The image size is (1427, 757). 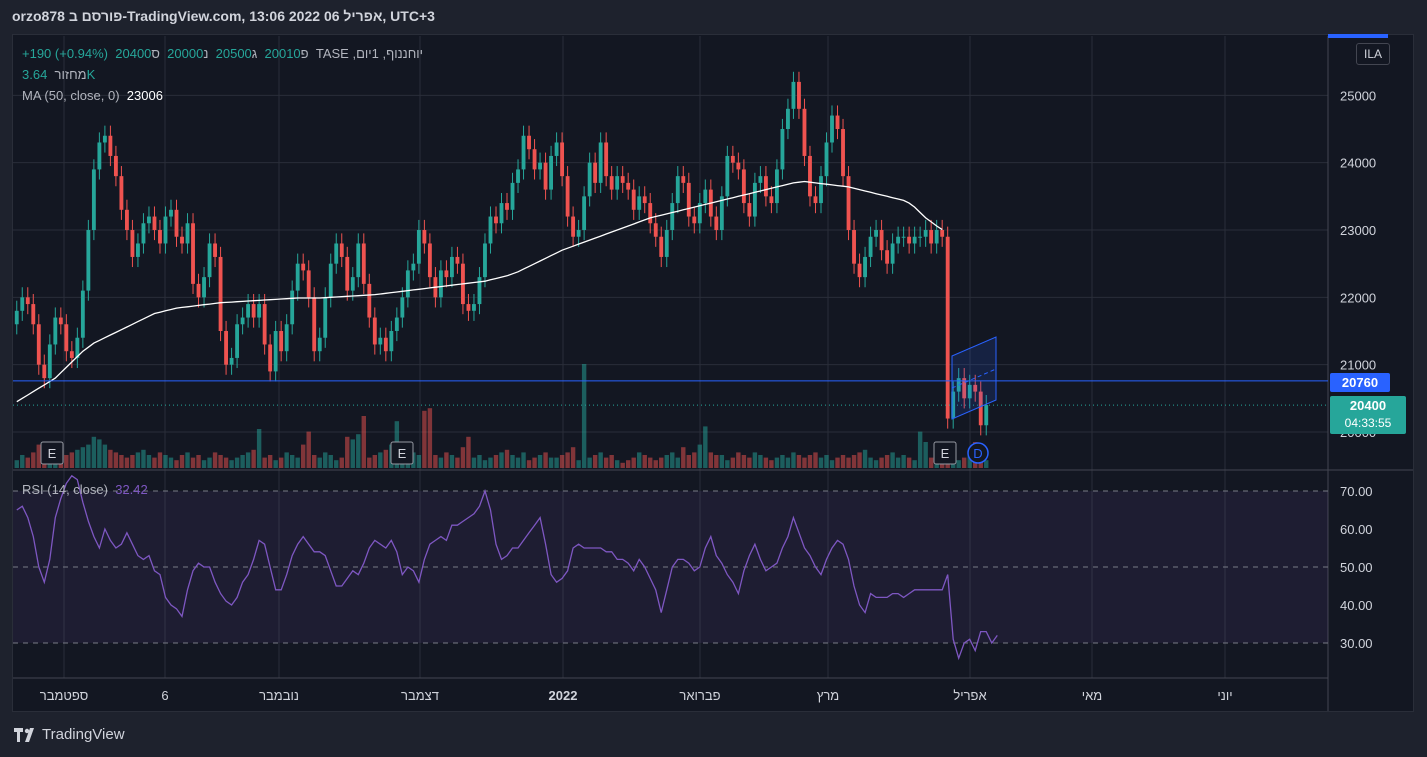 What do you see at coordinates (1356, 567) in the screenshot?
I see `rsi-tick-label: 50.00` at bounding box center [1356, 567].